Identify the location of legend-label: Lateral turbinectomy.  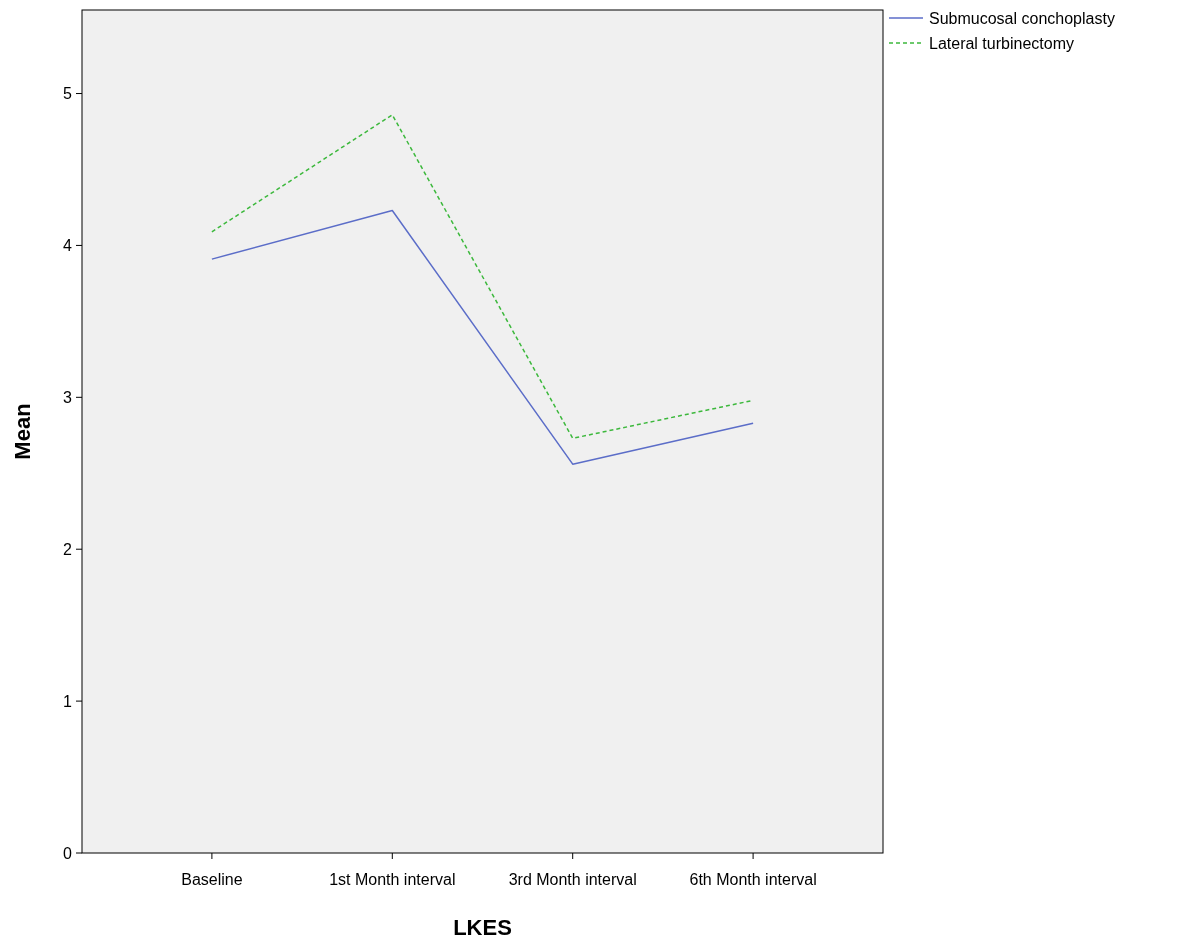
(1001, 43).